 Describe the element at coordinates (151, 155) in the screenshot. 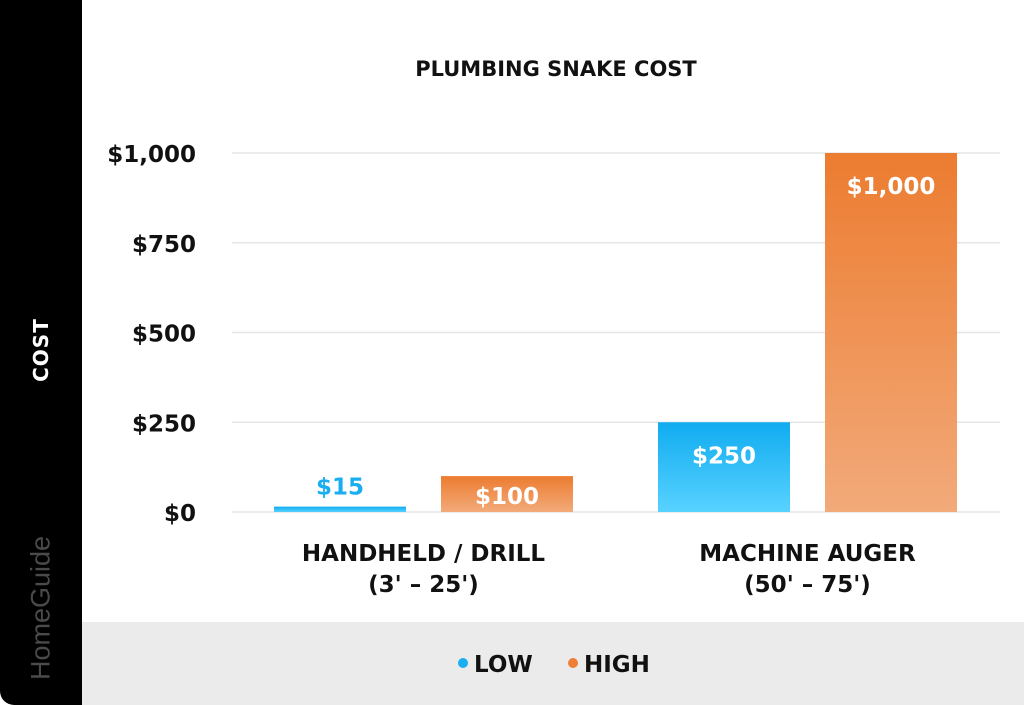

I see `y-tick-label: $1,000` at that location.